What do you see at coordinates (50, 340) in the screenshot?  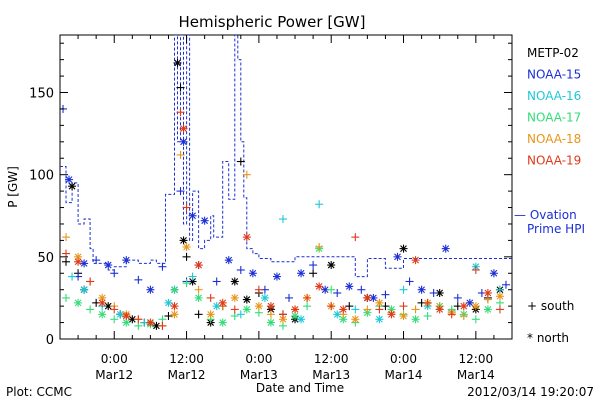 I see `y-tick-label: 0` at bounding box center [50, 340].